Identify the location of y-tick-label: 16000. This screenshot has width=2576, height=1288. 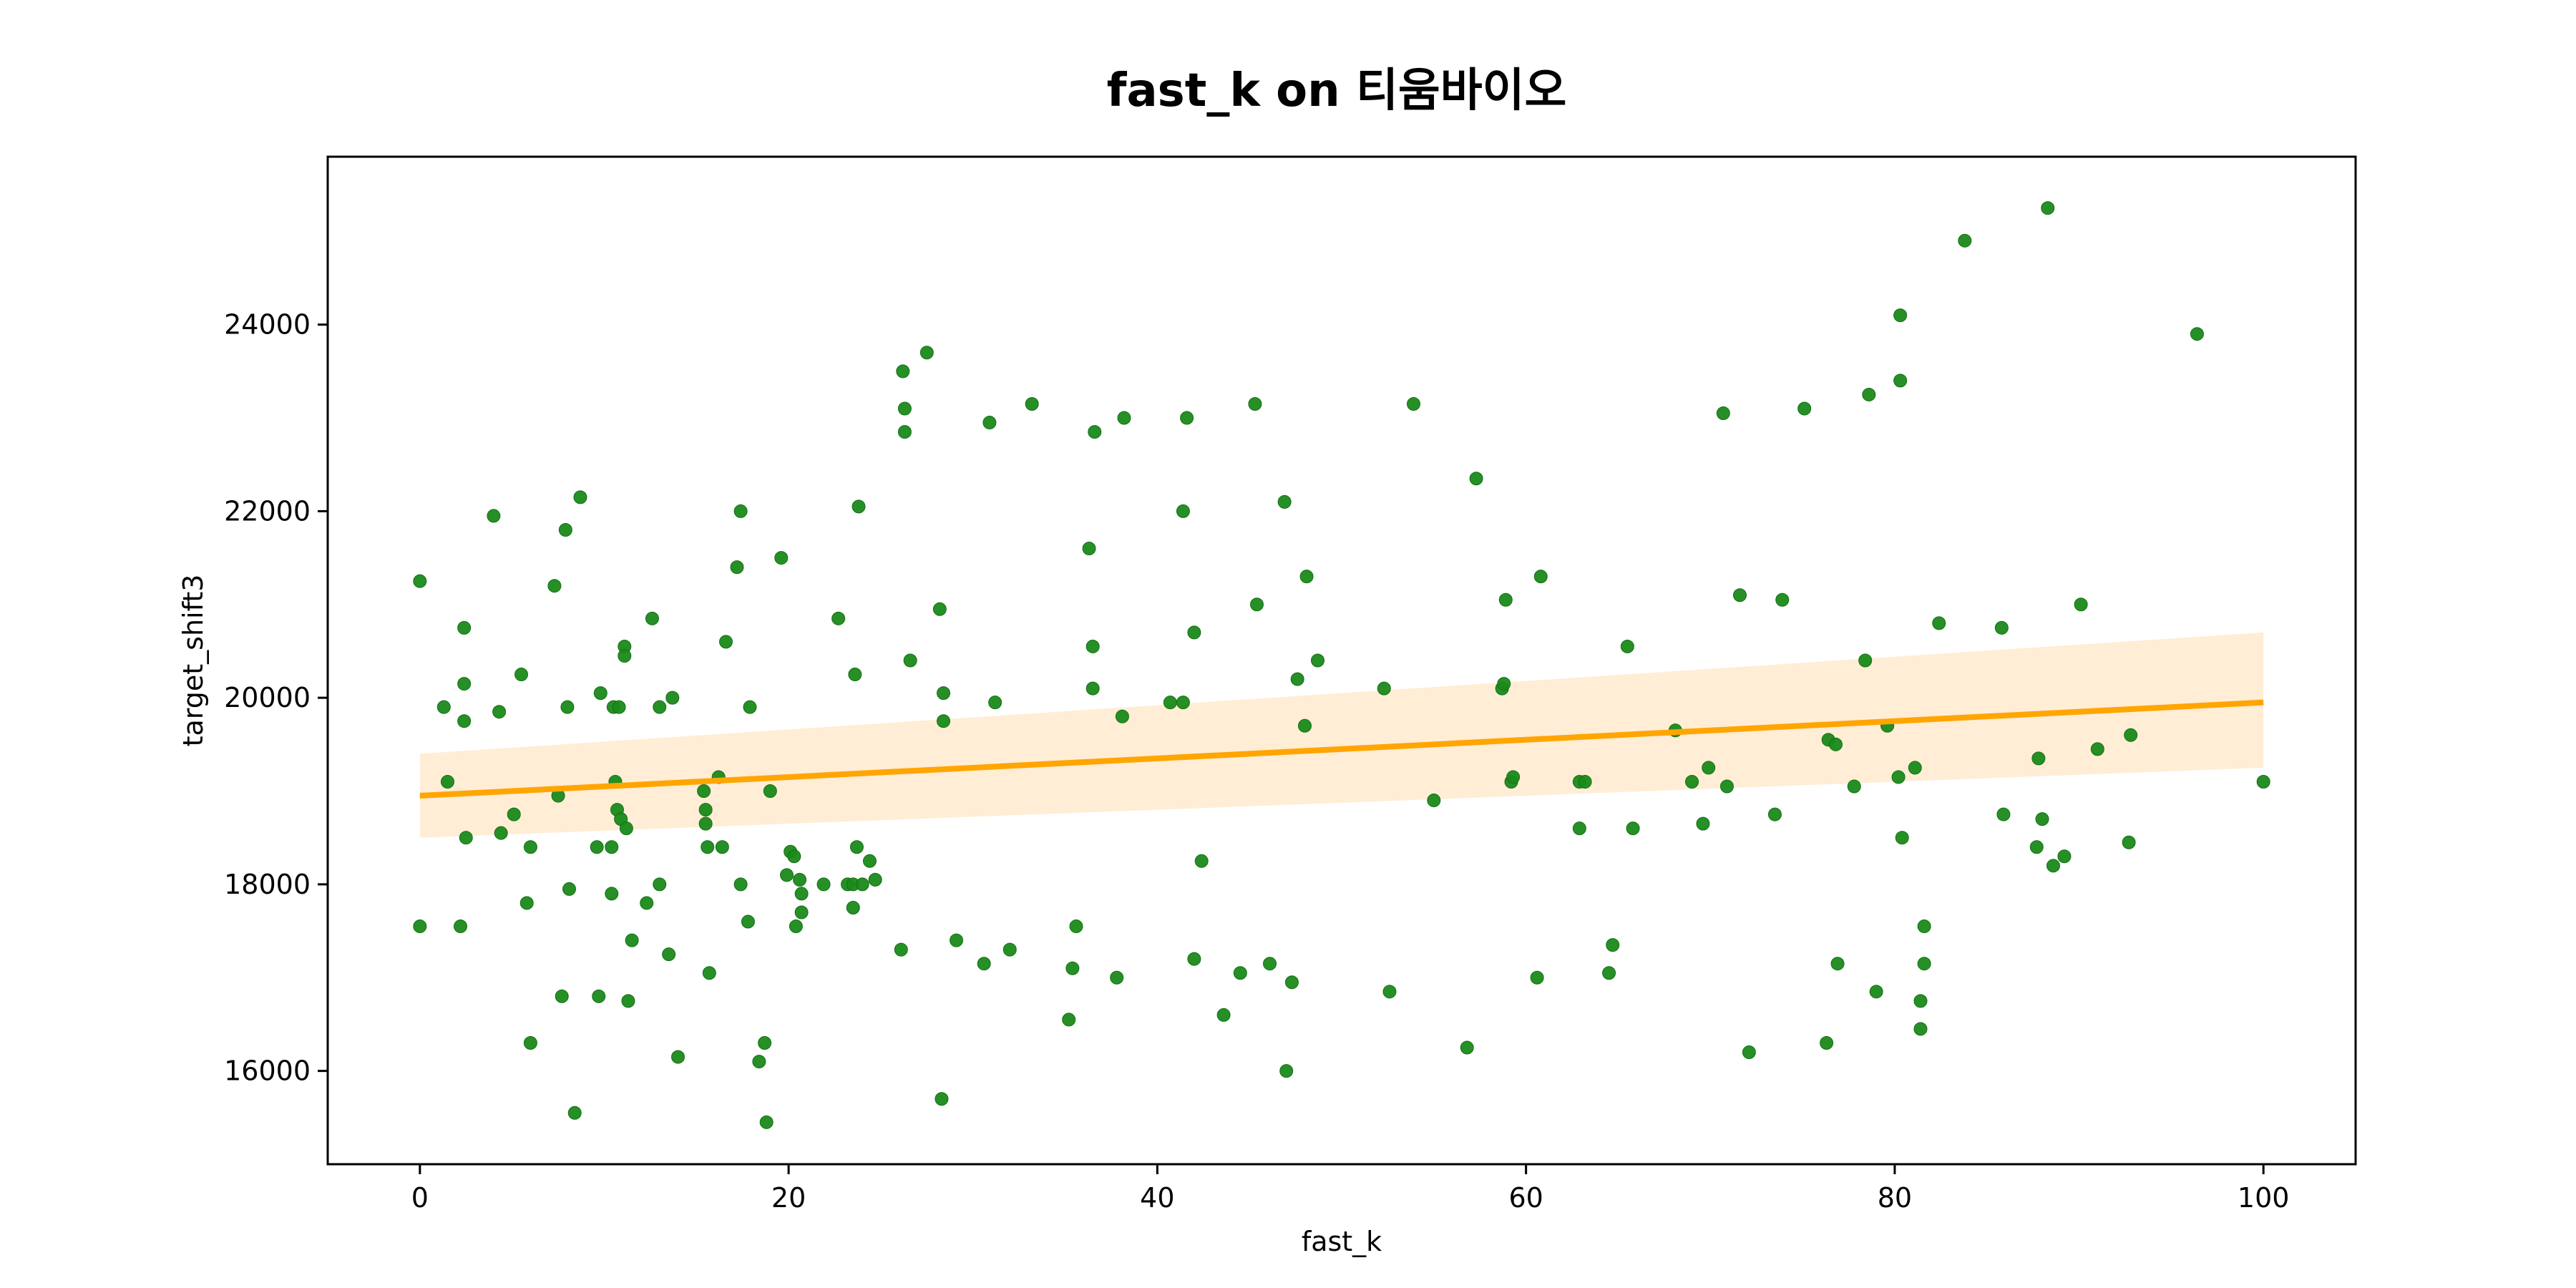
(267, 1071).